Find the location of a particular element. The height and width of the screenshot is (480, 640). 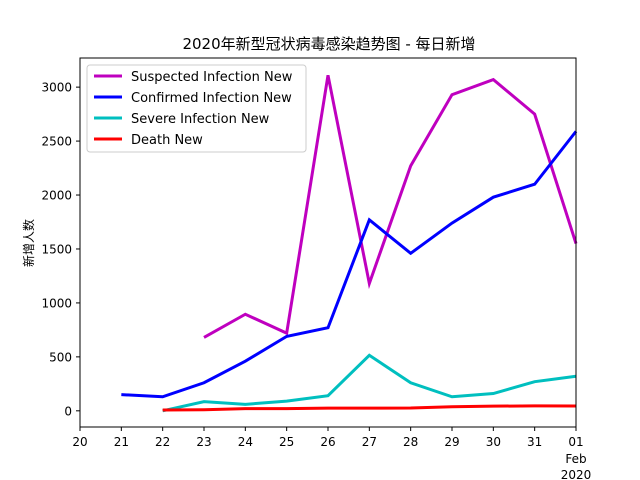

y-tick-label: 1000 is located at coordinates (56, 303).